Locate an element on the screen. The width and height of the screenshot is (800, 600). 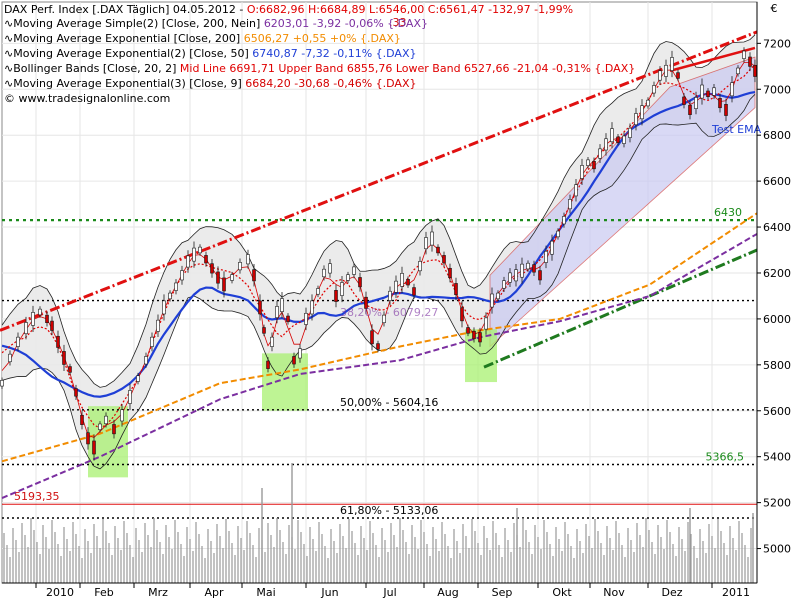
level-label: 61,80% - 5133,06 is located at coordinates (389, 510).